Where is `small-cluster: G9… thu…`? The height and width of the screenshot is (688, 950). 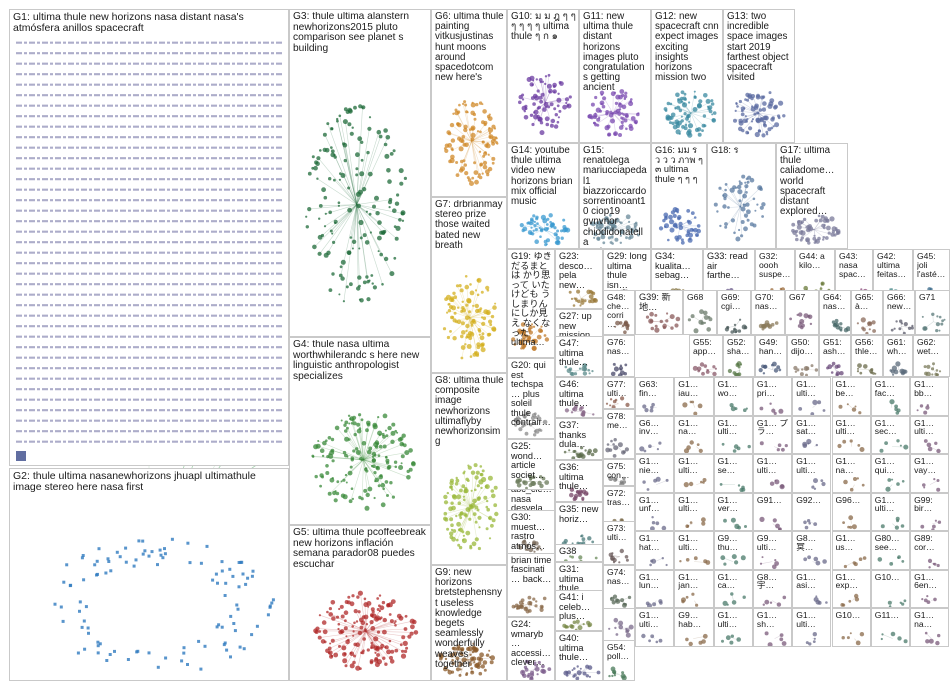 small-cluster: G9… thu… is located at coordinates (733, 550).